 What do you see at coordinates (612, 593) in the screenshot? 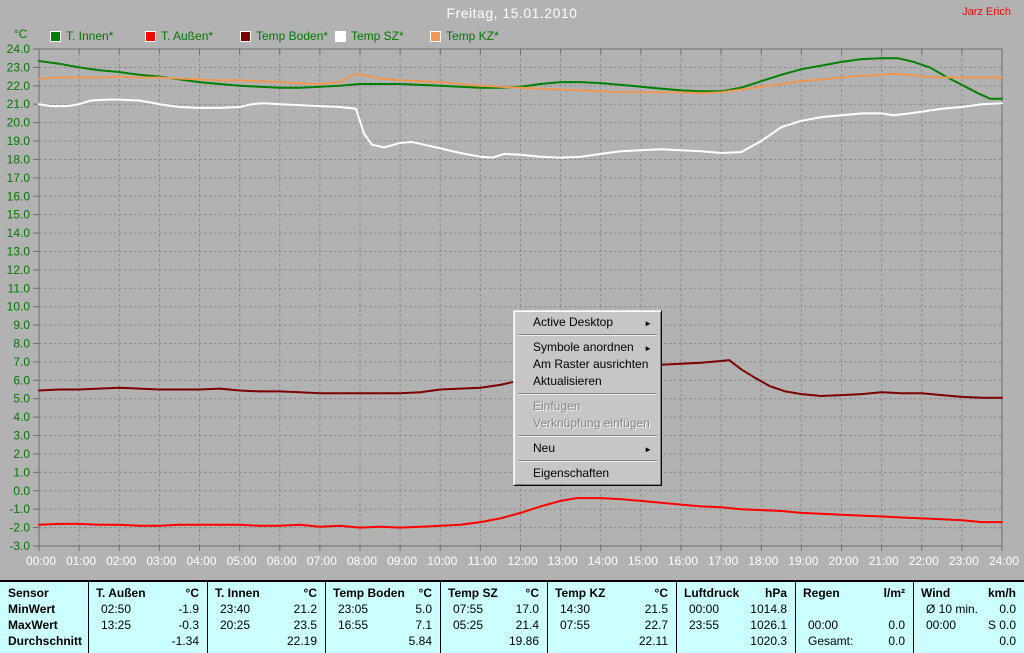
I see `table-col-header: Temp KZ °C` at bounding box center [612, 593].